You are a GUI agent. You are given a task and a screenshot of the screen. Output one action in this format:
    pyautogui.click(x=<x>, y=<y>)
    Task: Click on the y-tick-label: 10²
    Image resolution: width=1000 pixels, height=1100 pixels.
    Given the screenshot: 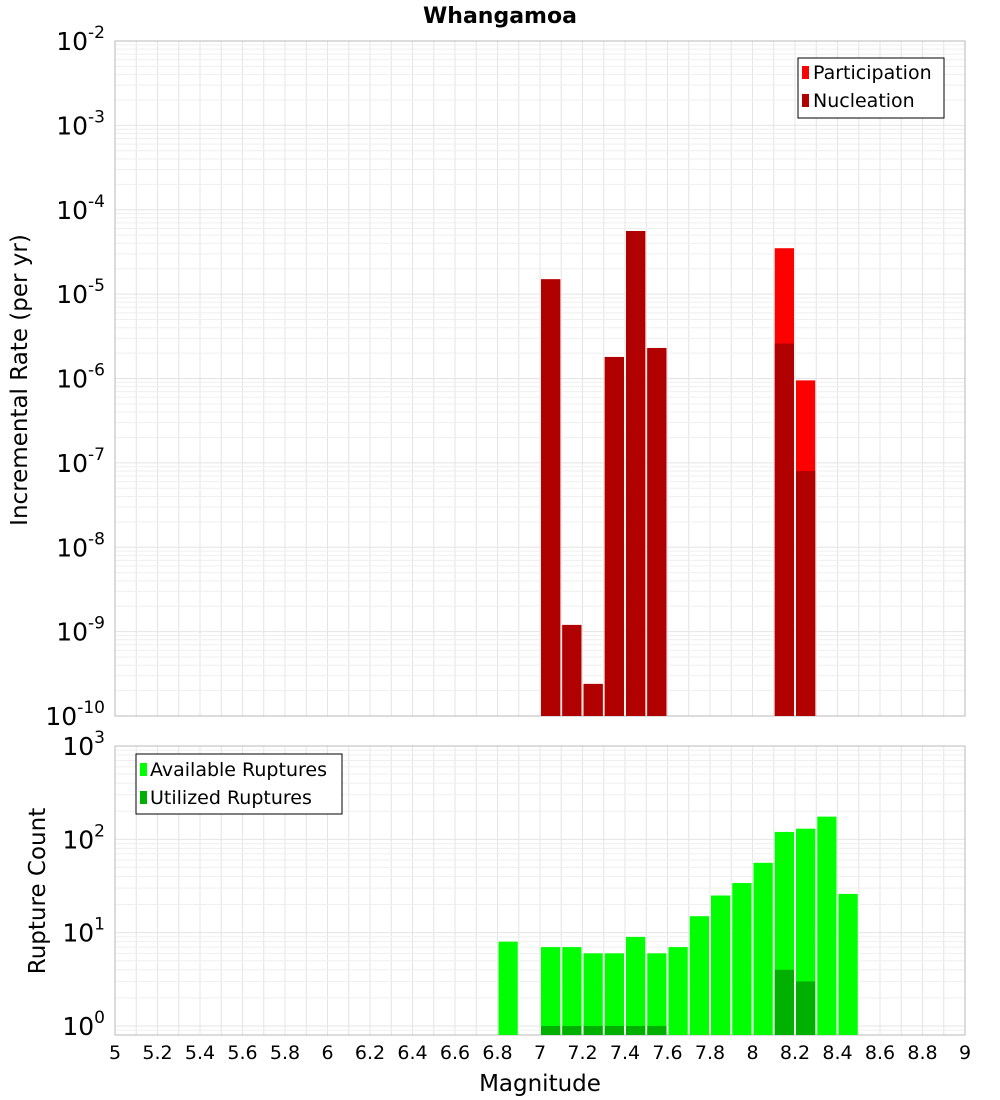 What is the action you would take?
    pyautogui.click(x=83, y=837)
    